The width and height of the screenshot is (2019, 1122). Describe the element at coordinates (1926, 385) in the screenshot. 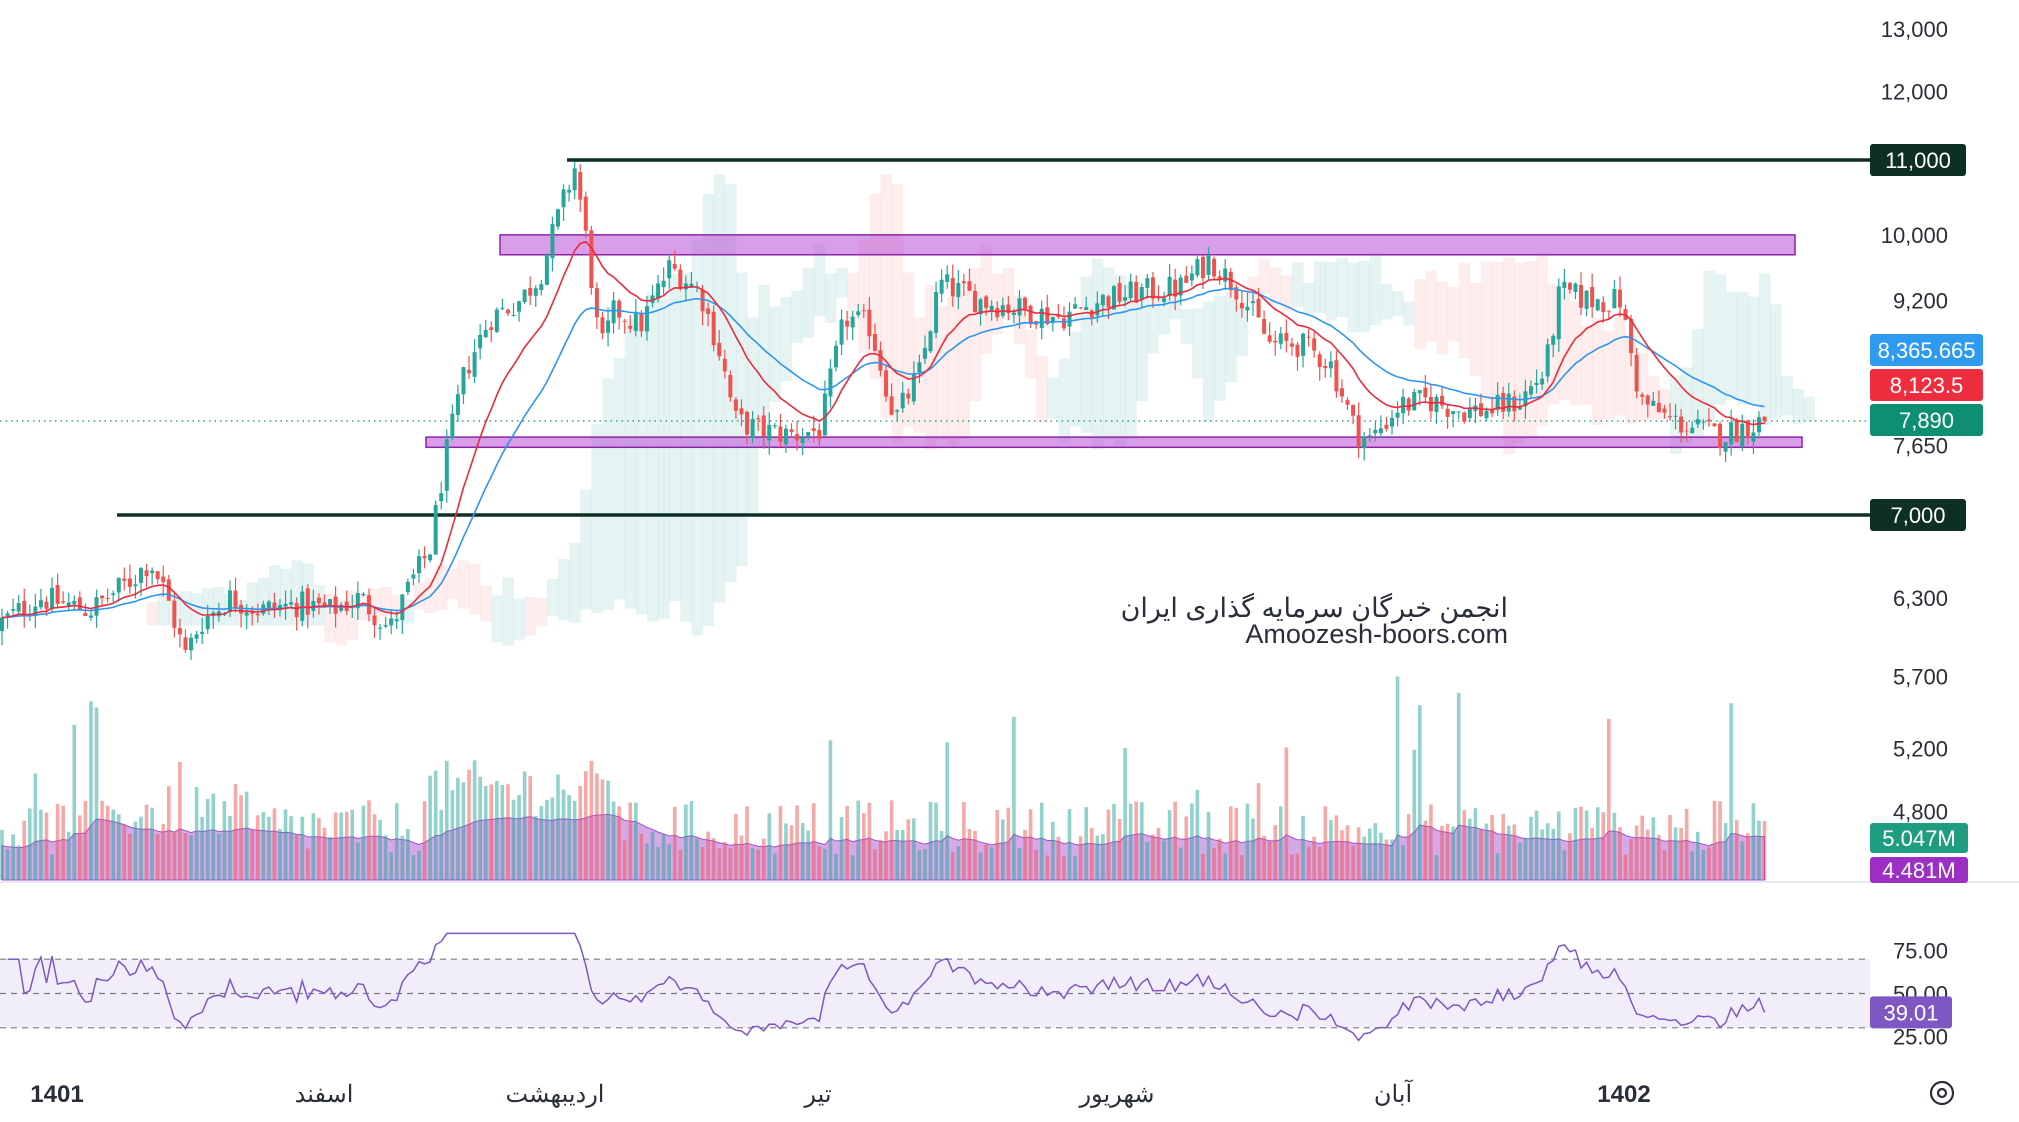

I see `price-badge-bg` at that location.